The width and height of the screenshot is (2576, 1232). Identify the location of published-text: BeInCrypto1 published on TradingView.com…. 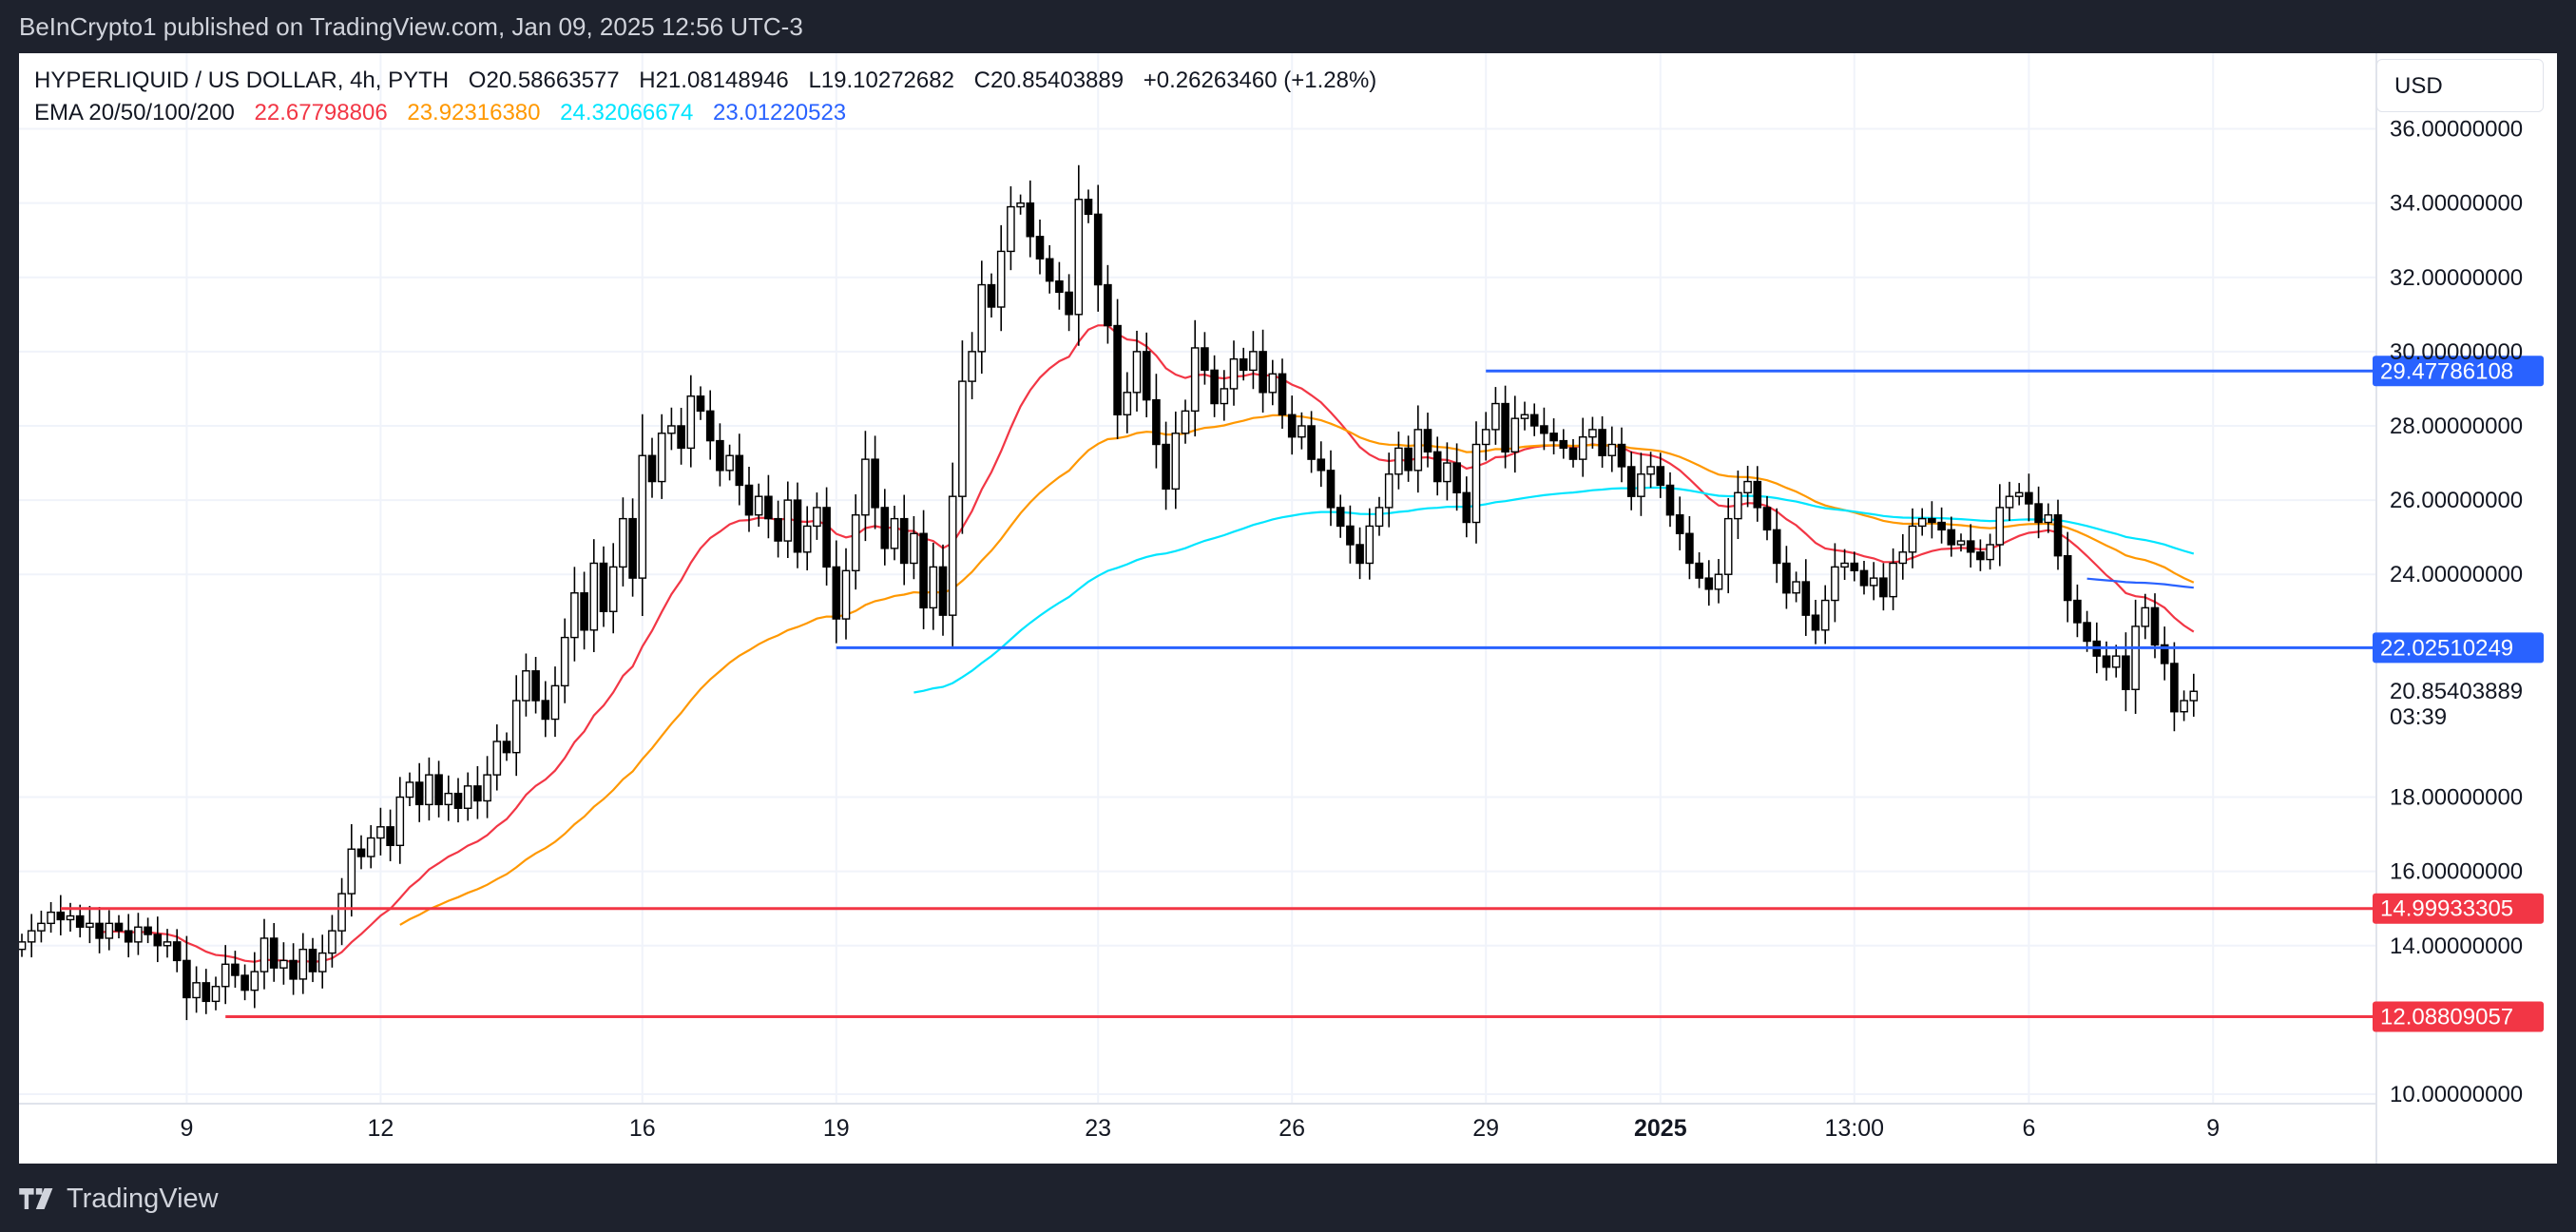
(411, 26).